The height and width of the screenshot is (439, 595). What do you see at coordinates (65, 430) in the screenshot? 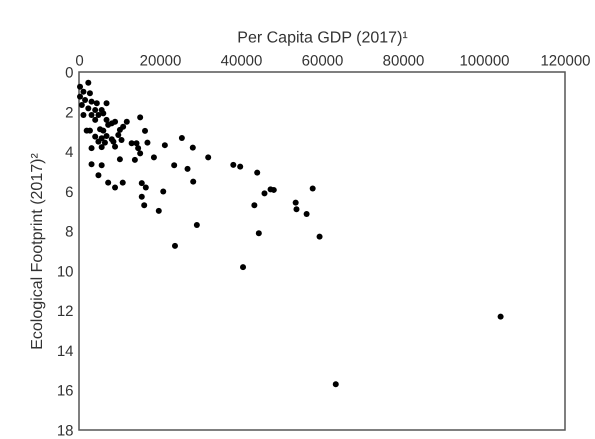
I see `y-tick-label: 18` at bounding box center [65, 430].